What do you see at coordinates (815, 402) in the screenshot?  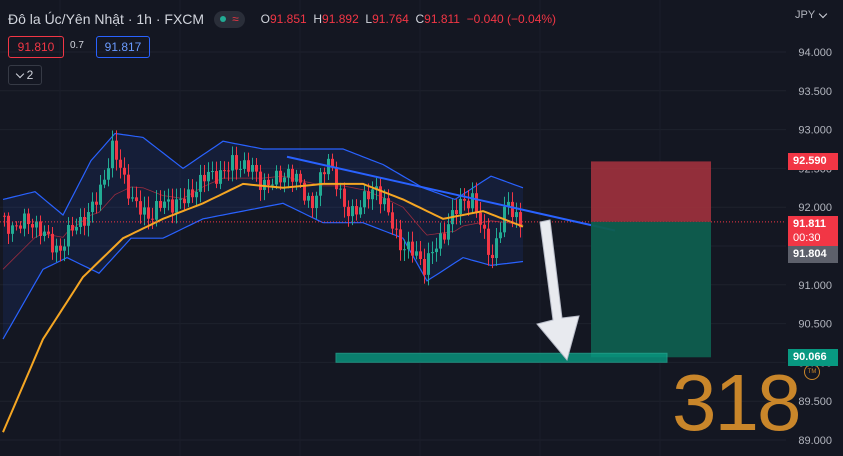 I see `price-tick-label: 89.500` at bounding box center [815, 402].